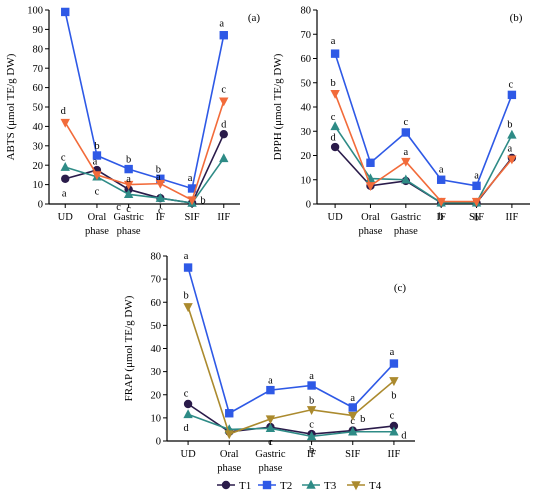 Image resolution: width=550 pixels, height=496 pixels. Describe the element at coordinates (516, 18) in the screenshot. I see `panel-label: (b)` at that location.